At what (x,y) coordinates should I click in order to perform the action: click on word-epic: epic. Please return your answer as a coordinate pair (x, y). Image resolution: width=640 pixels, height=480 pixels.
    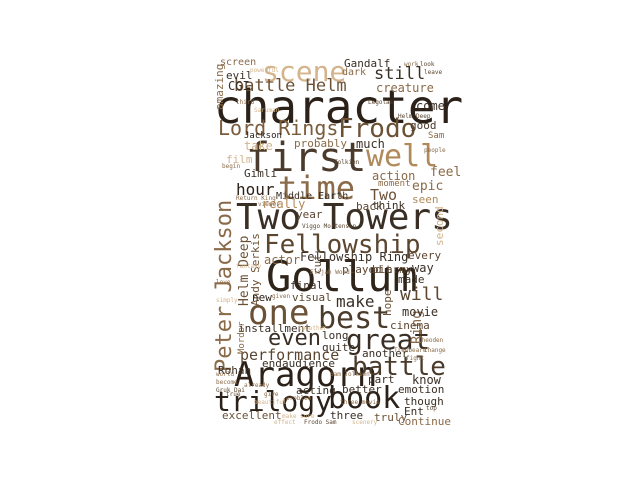
    Looking at the image, I should click on (428, 186).